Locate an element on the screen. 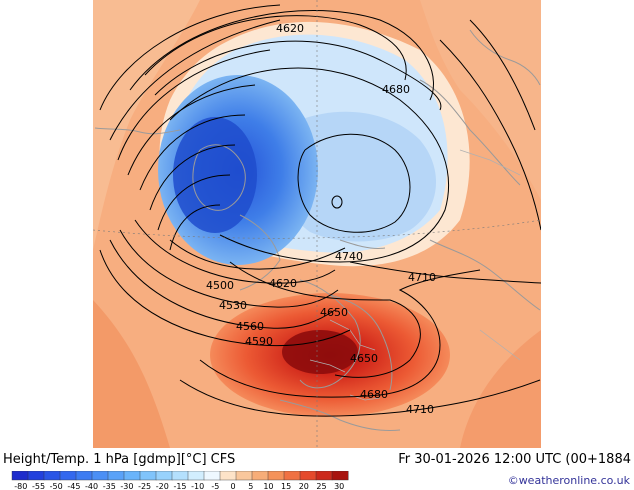 This screenshot has height=490, width=634. contour-label: 4740 is located at coordinates (349, 256).